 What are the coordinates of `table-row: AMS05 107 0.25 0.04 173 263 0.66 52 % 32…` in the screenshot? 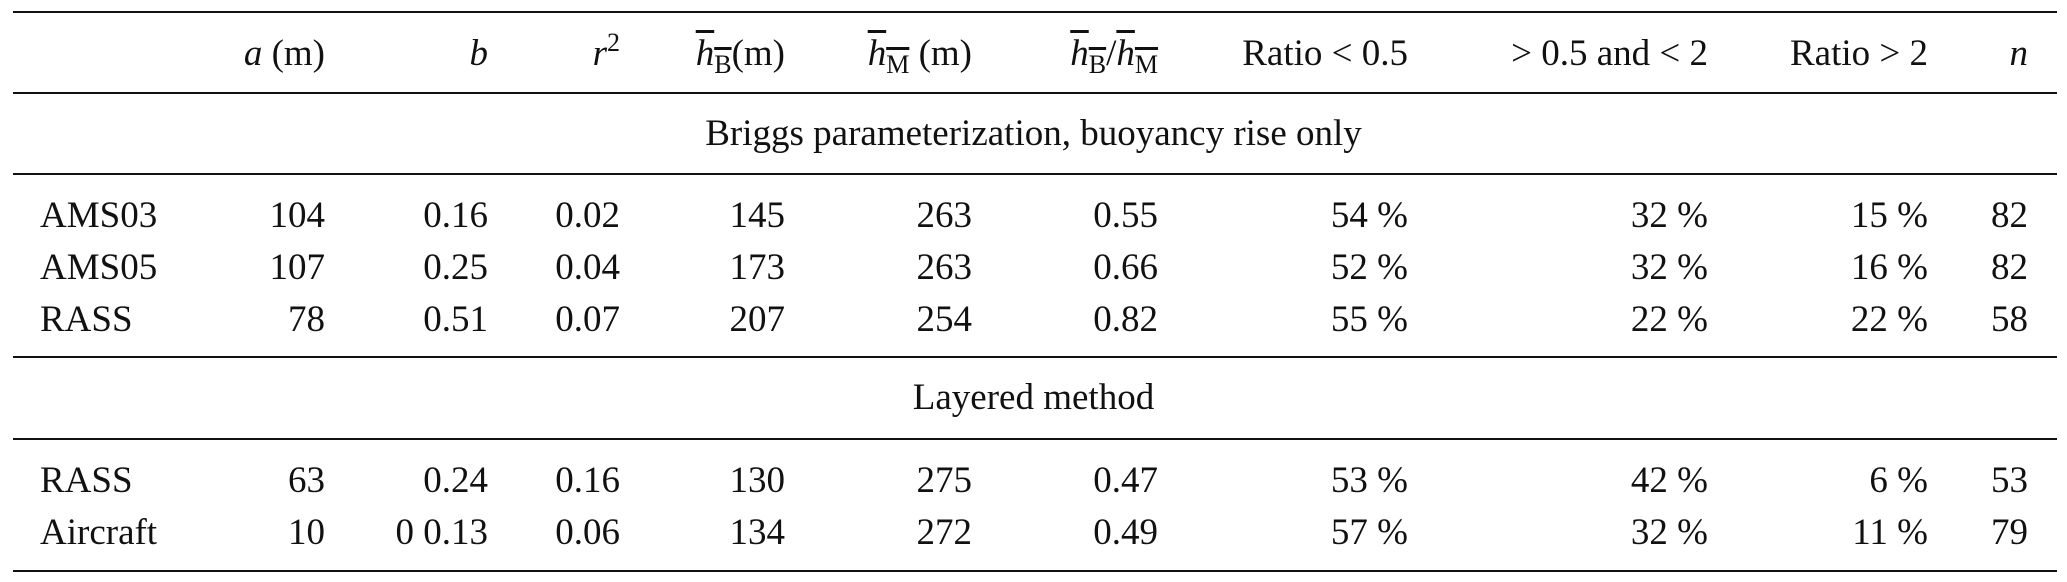 It's located at (1033, 268).